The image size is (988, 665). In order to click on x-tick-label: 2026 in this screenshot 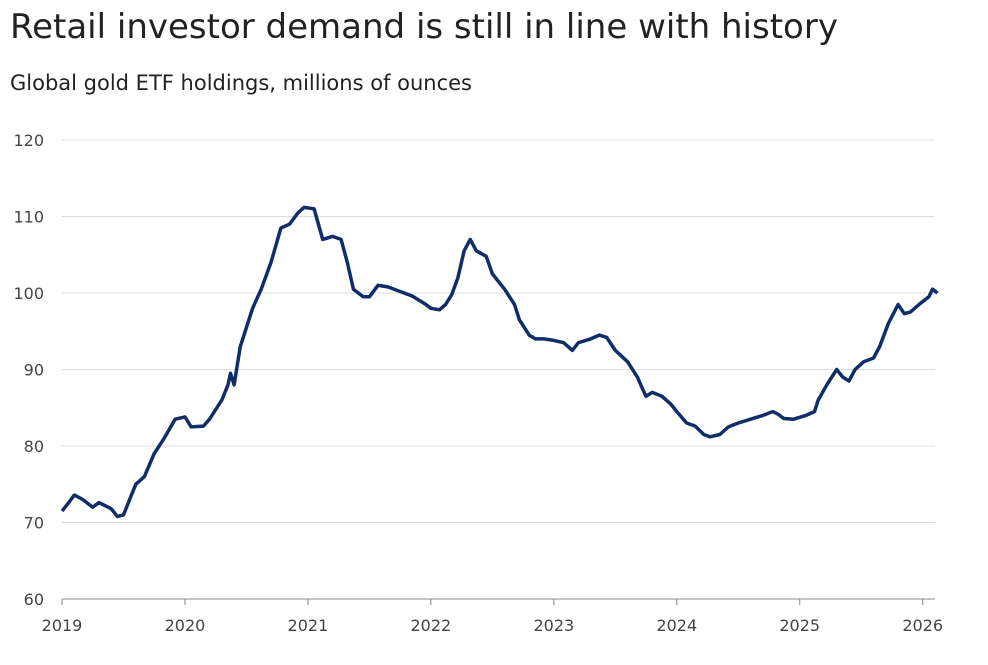, I will do `click(922, 625)`.